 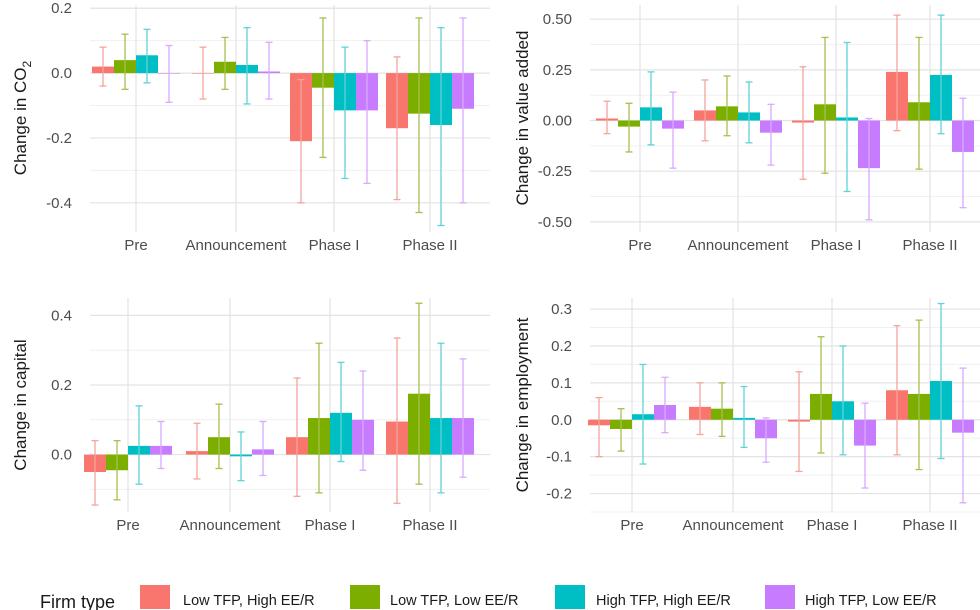 I want to click on y-axis-title-text: Change in employment, so click(x=522, y=404).